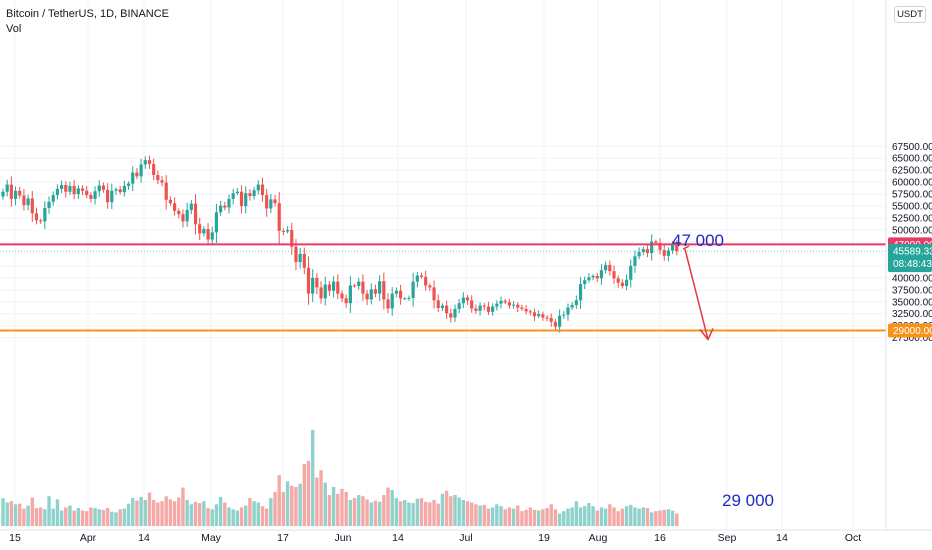 The height and width of the screenshot is (550, 932). I want to click on x-tick-label: Sep, so click(727, 538).